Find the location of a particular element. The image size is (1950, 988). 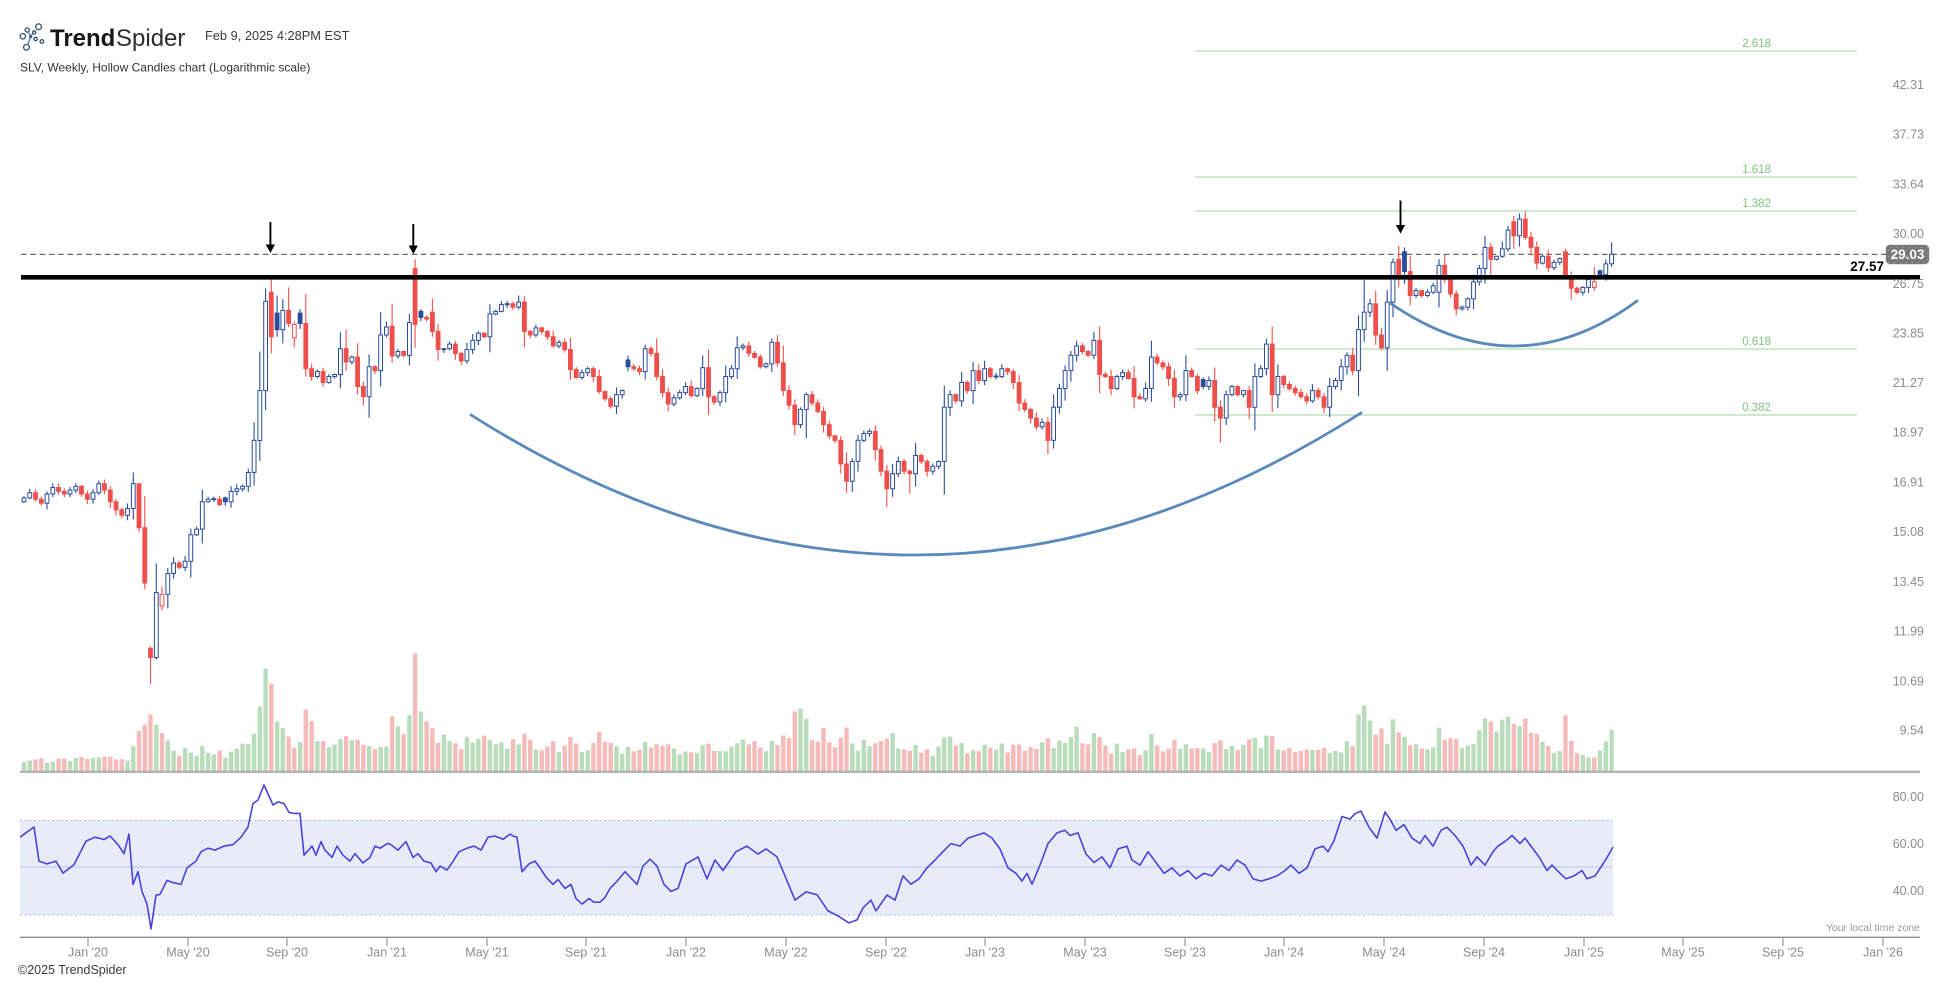

svg-text: 1.618 is located at coordinates (1756, 170).